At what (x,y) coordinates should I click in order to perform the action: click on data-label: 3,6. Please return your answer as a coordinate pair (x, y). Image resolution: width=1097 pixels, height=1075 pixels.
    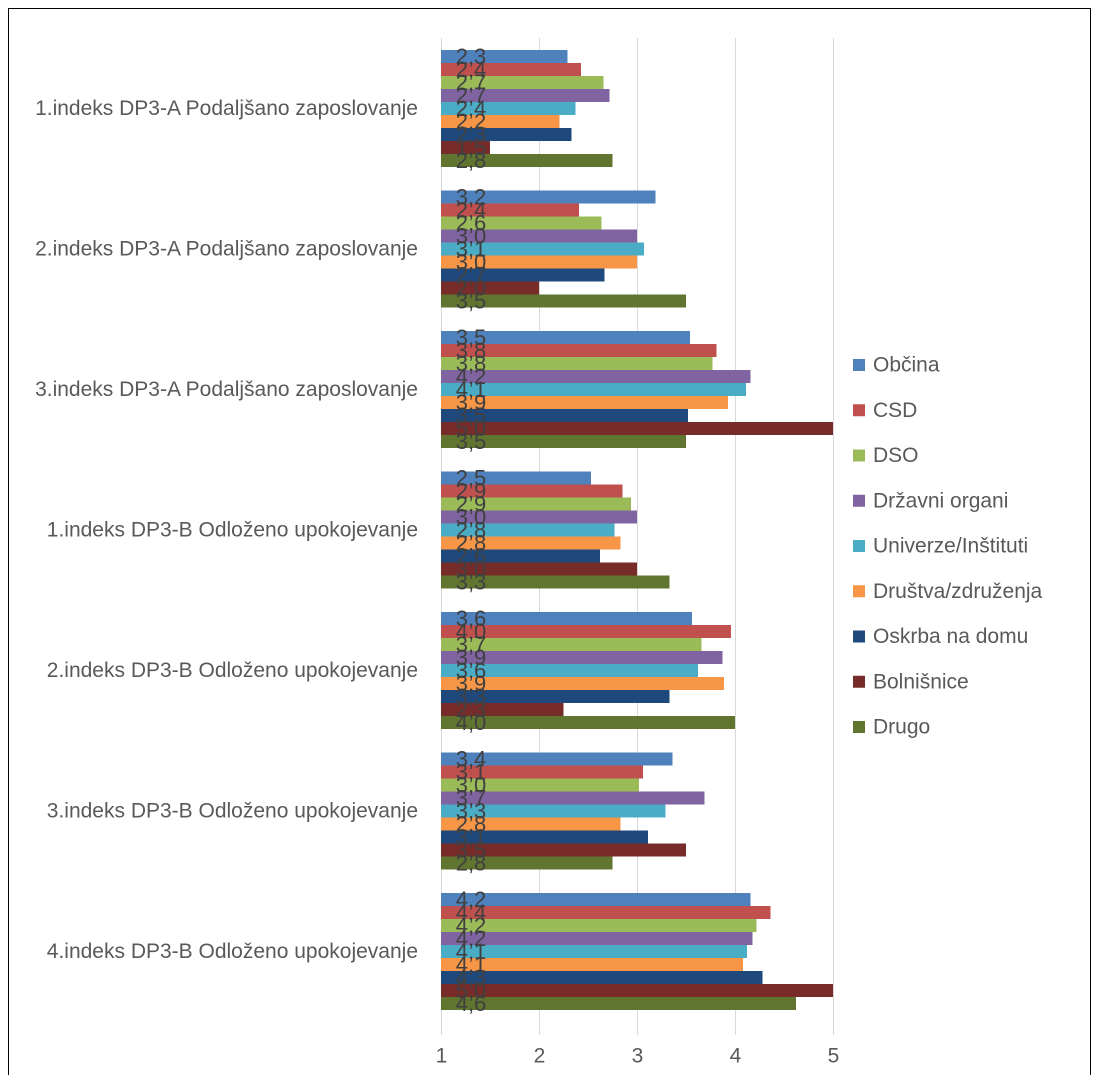
    Looking at the image, I should click on (471, 670).